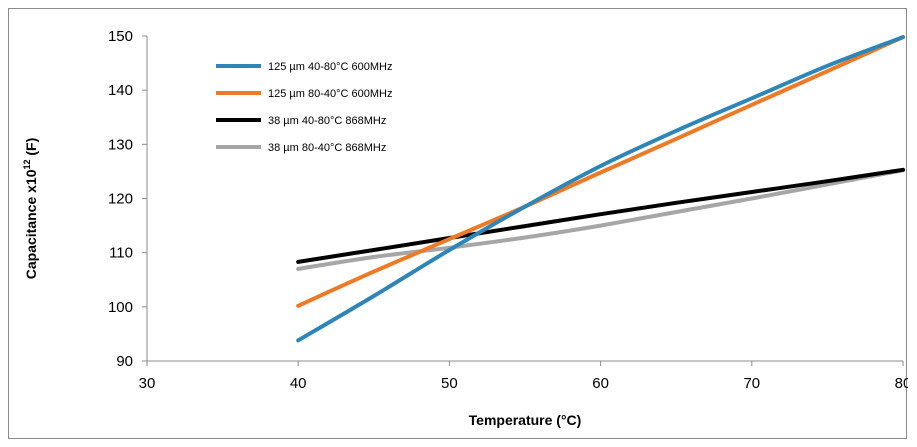 The width and height of the screenshot is (917, 447). I want to click on y-tick-label: 100, so click(120, 307).